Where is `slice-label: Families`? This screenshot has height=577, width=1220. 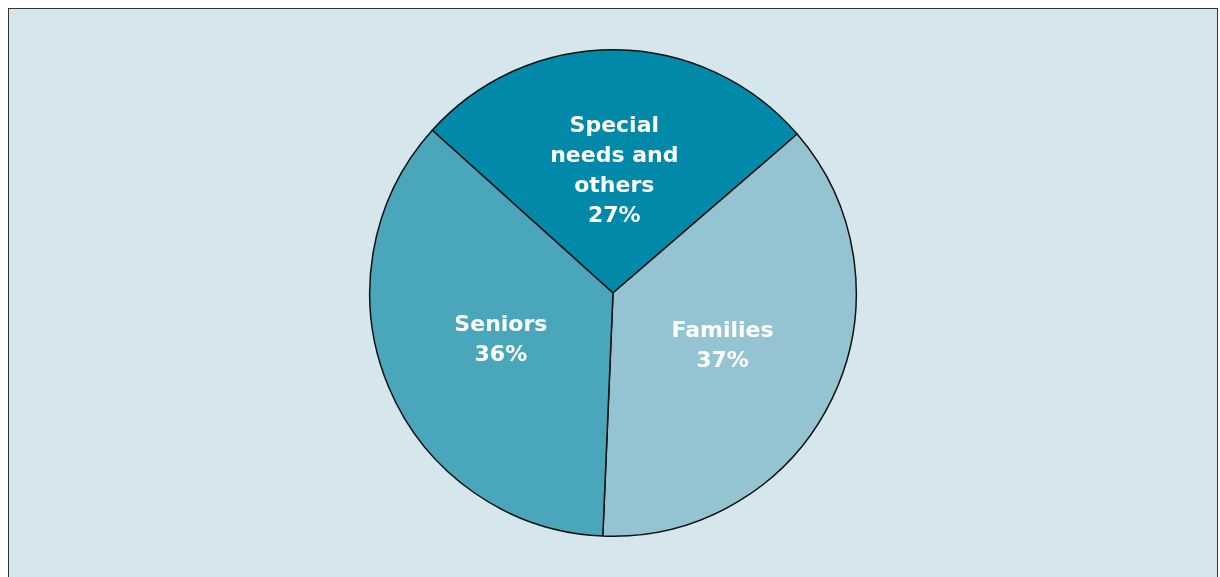
slice-label: Families is located at coordinates (722, 329).